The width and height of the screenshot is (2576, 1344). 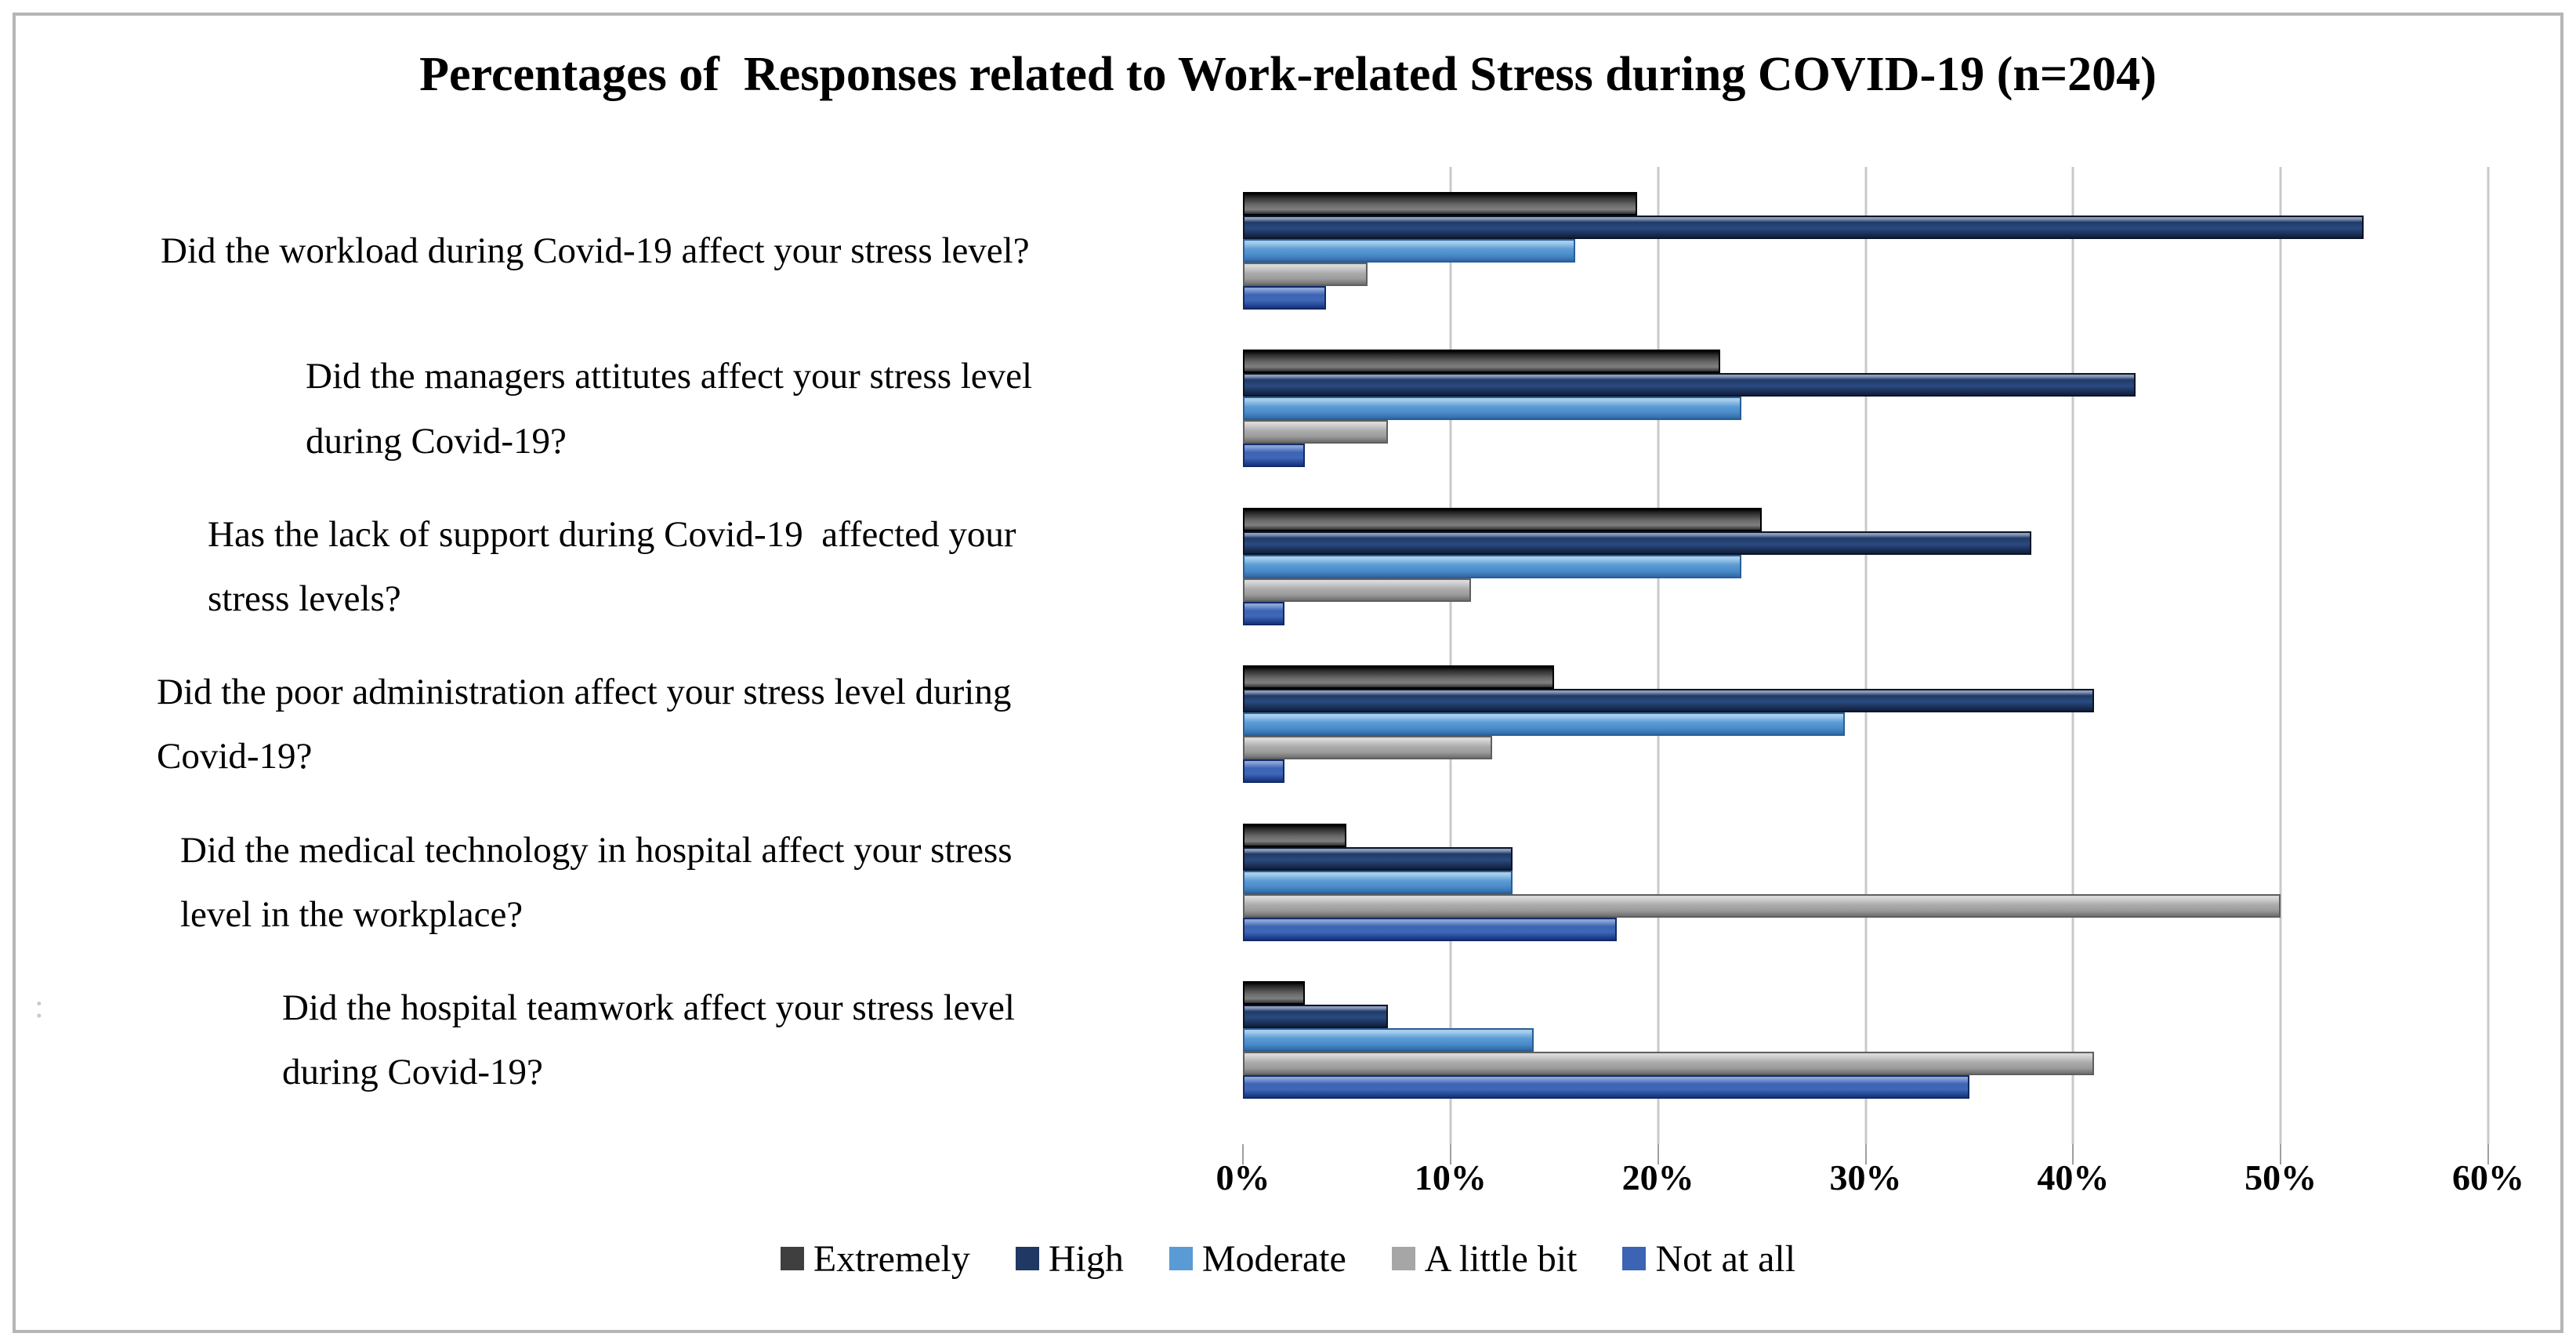 I want to click on legend-label: Extremely, so click(x=891, y=1258).